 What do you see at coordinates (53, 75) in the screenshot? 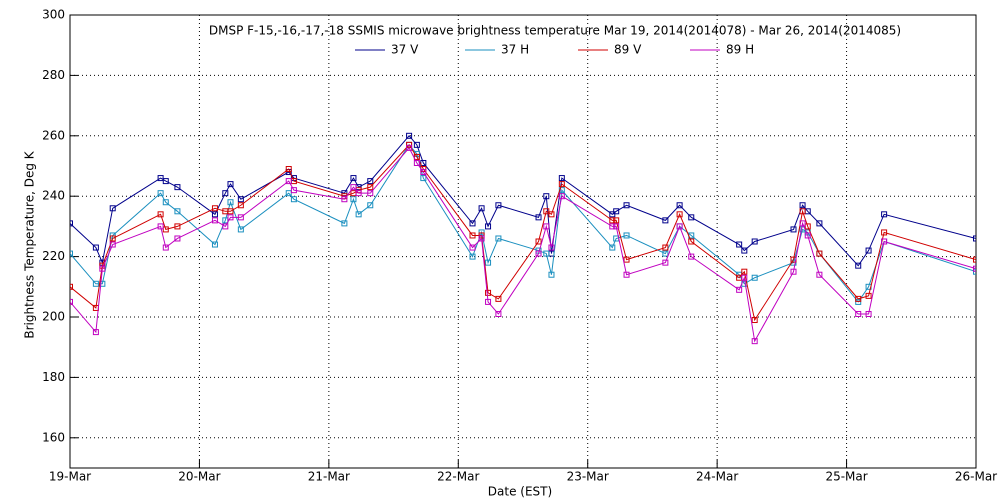
I see `y-tick-label: 280` at bounding box center [53, 75].